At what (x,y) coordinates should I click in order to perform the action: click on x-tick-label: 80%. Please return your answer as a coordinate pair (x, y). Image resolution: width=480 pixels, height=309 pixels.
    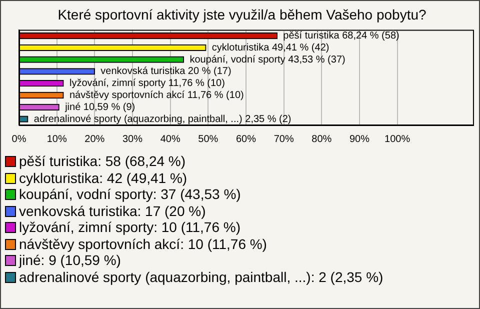
    Looking at the image, I should click on (322, 139).